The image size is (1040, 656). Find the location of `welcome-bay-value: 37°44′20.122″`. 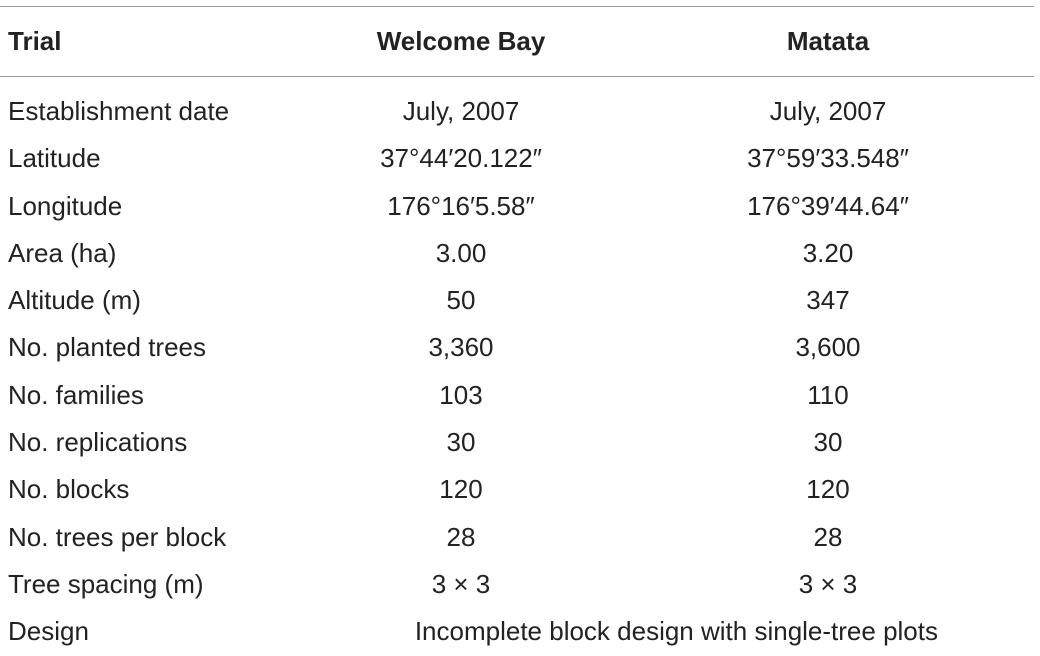

welcome-bay-value: 37°44′20.122″ is located at coordinates (461, 158).